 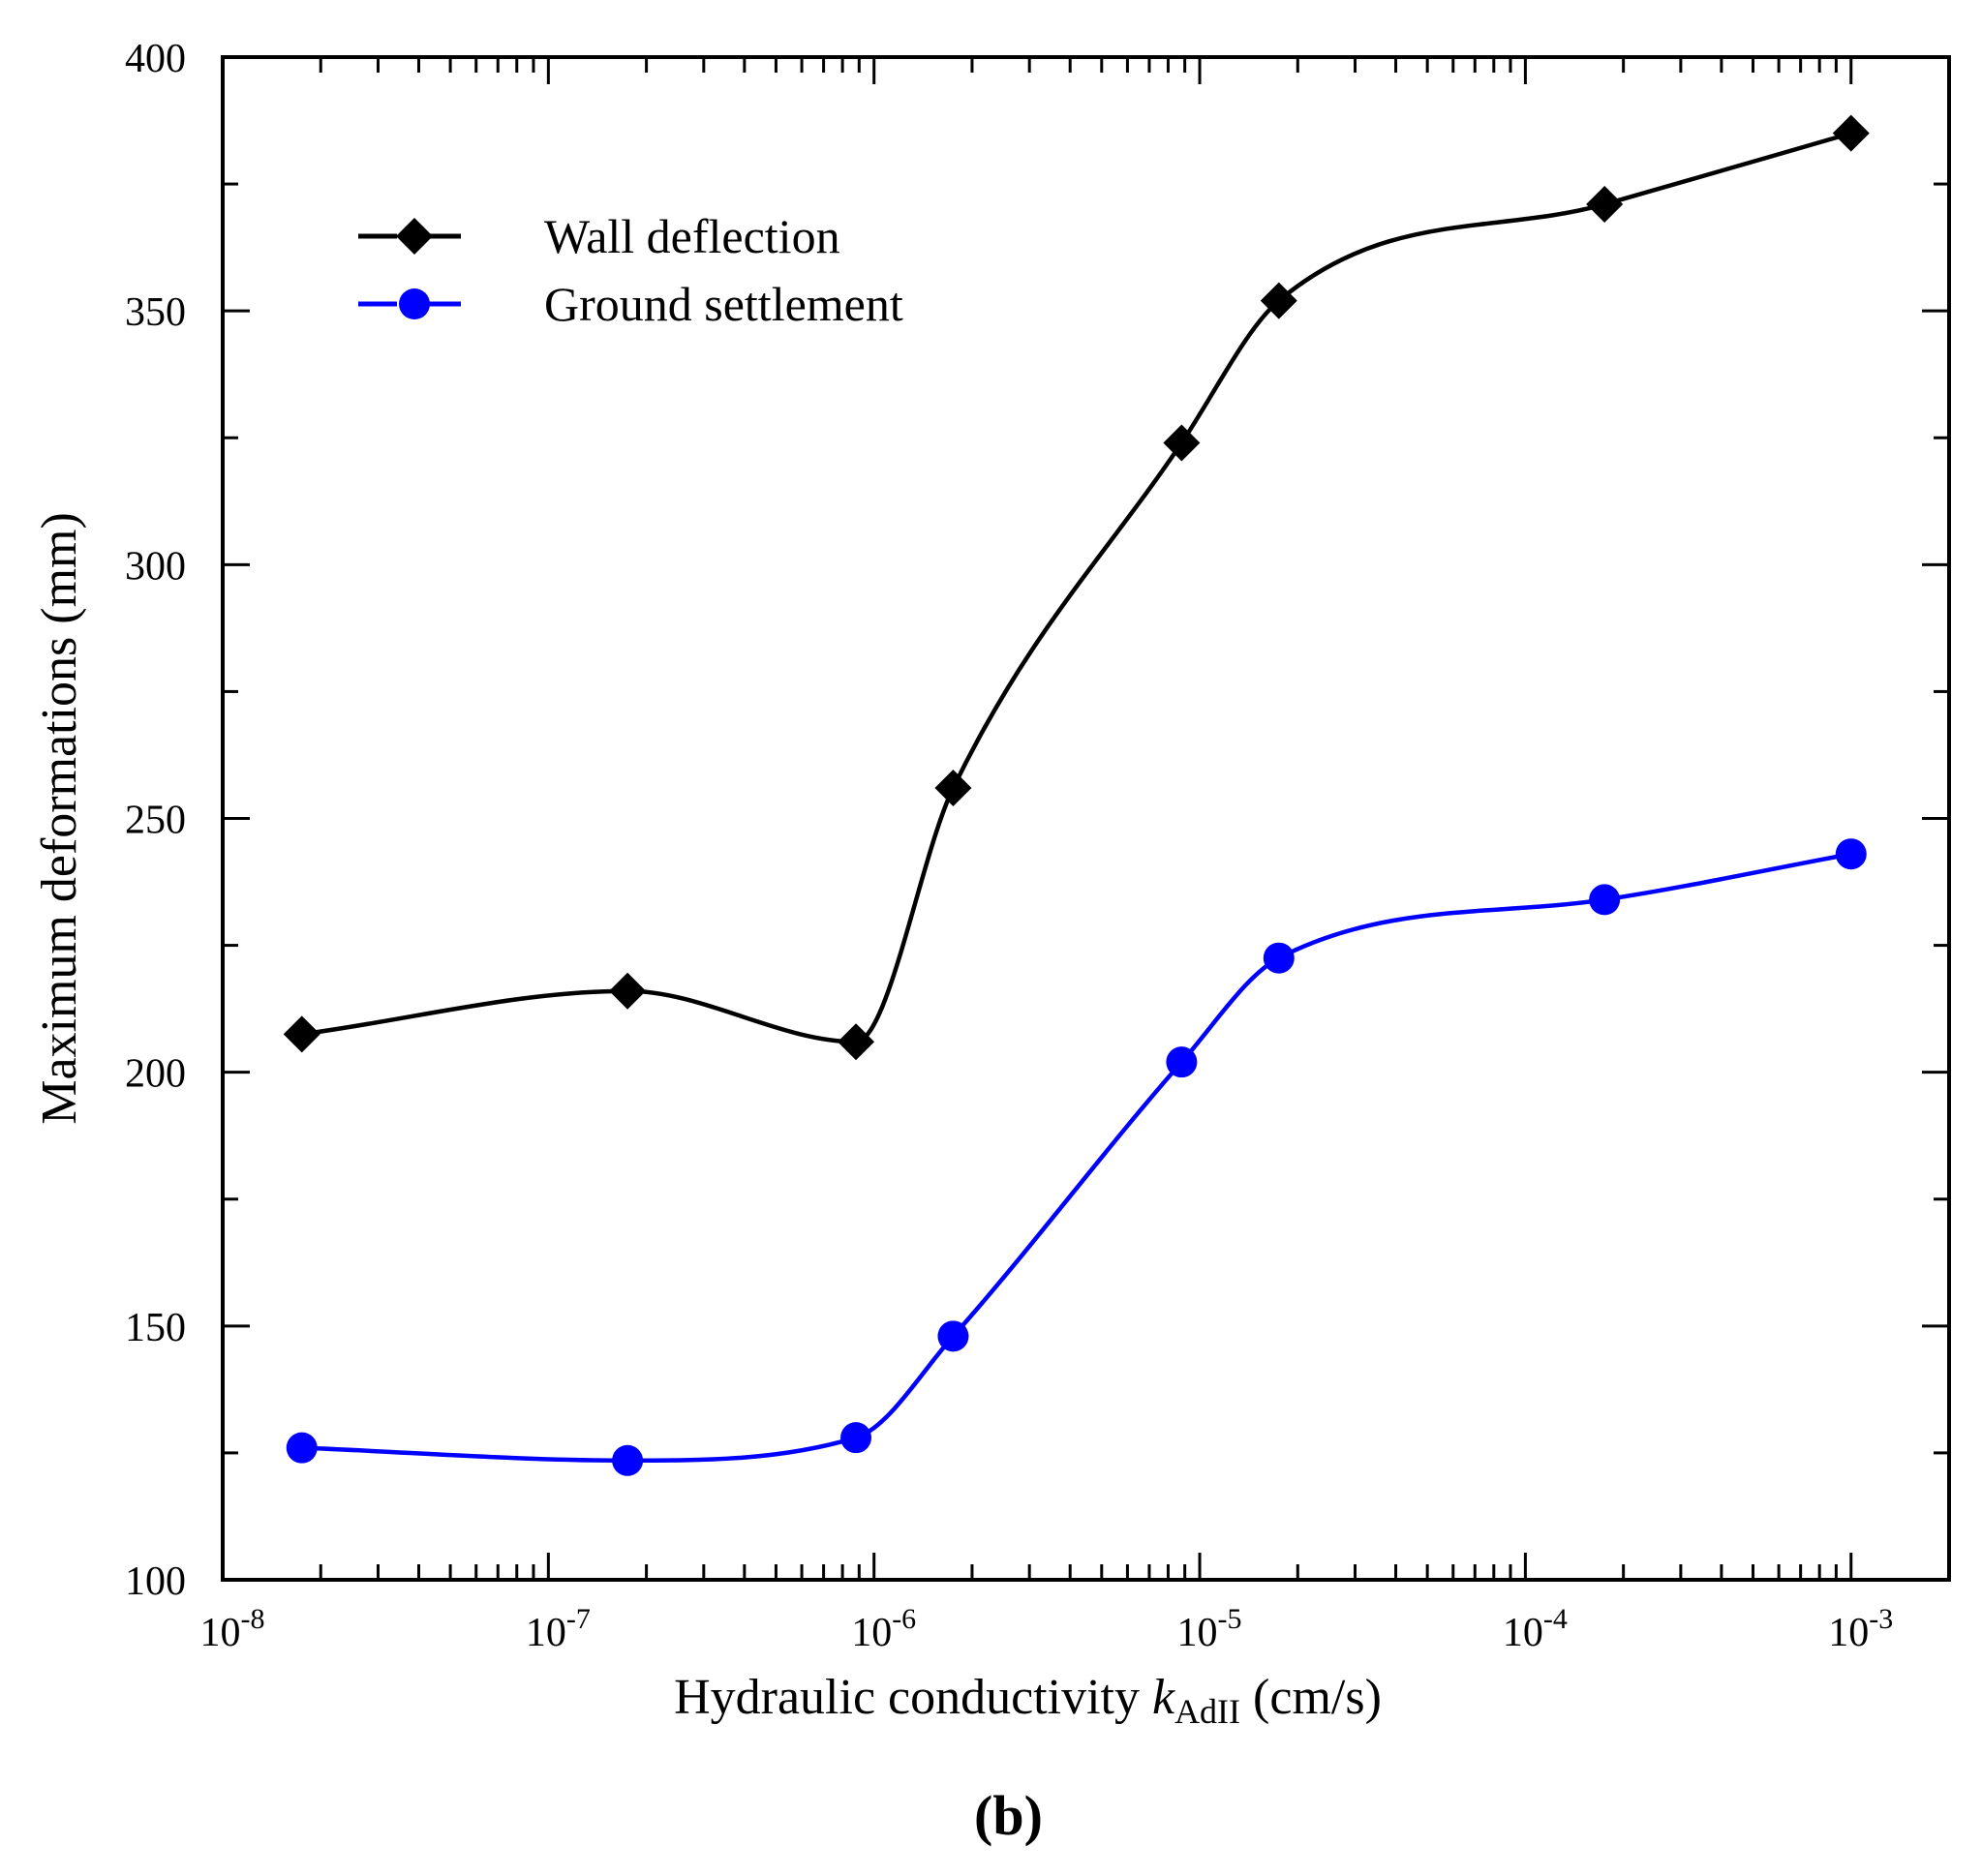 I want to click on x-tick-label: 10⁻⁵, so click(x=1209, y=1629).